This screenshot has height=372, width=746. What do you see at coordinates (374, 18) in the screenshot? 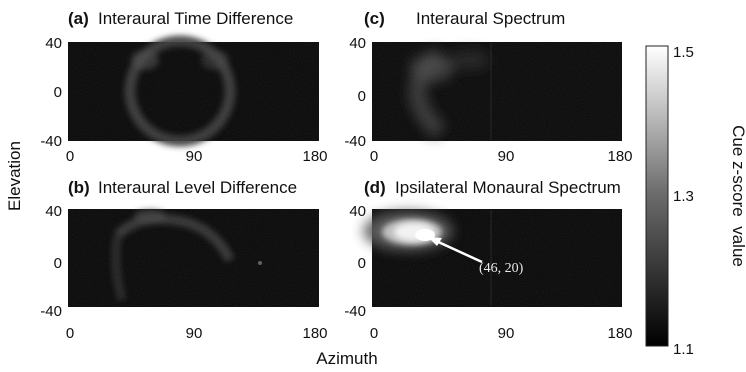
I see `panel-c-letter: (c)` at bounding box center [374, 18].